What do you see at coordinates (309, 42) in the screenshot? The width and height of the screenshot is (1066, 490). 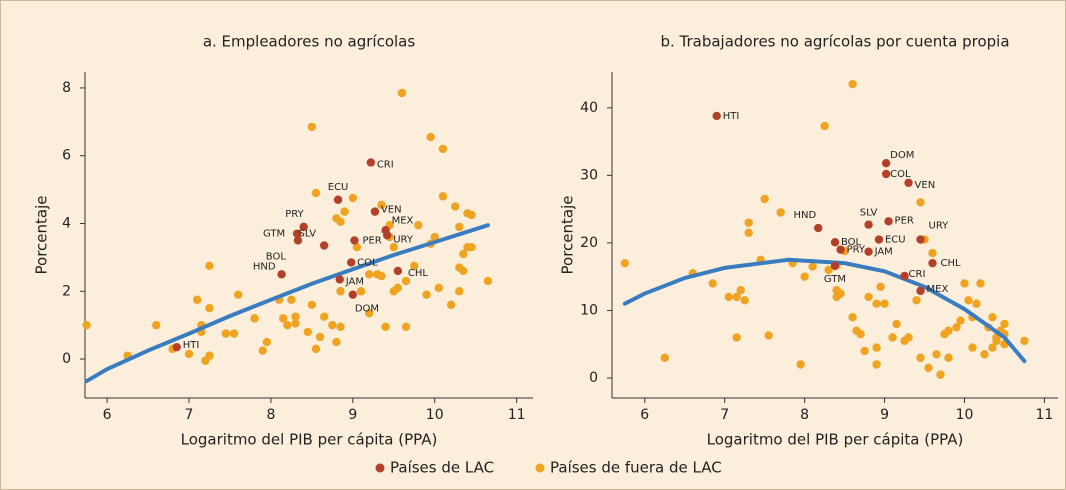 I see `chart-title: a. Empleadores no agrícolas` at bounding box center [309, 42].